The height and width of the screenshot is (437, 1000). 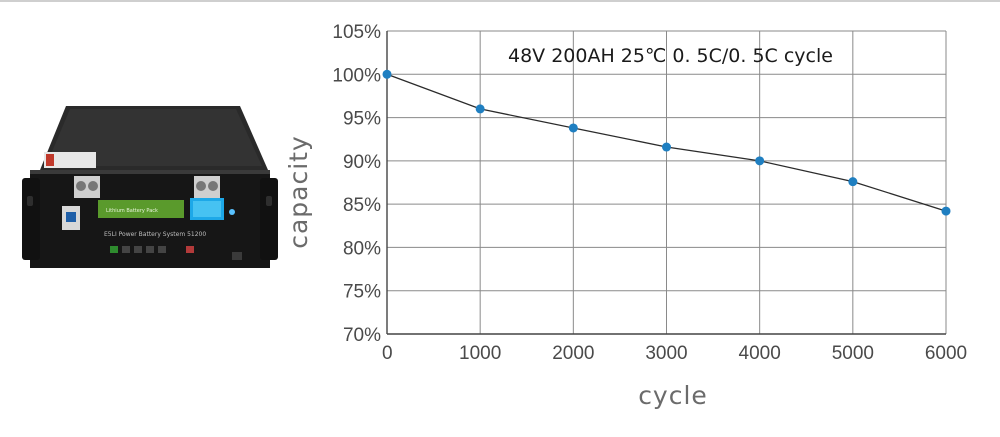 I want to click on y-tick-label: 70%, so click(x=362, y=335).